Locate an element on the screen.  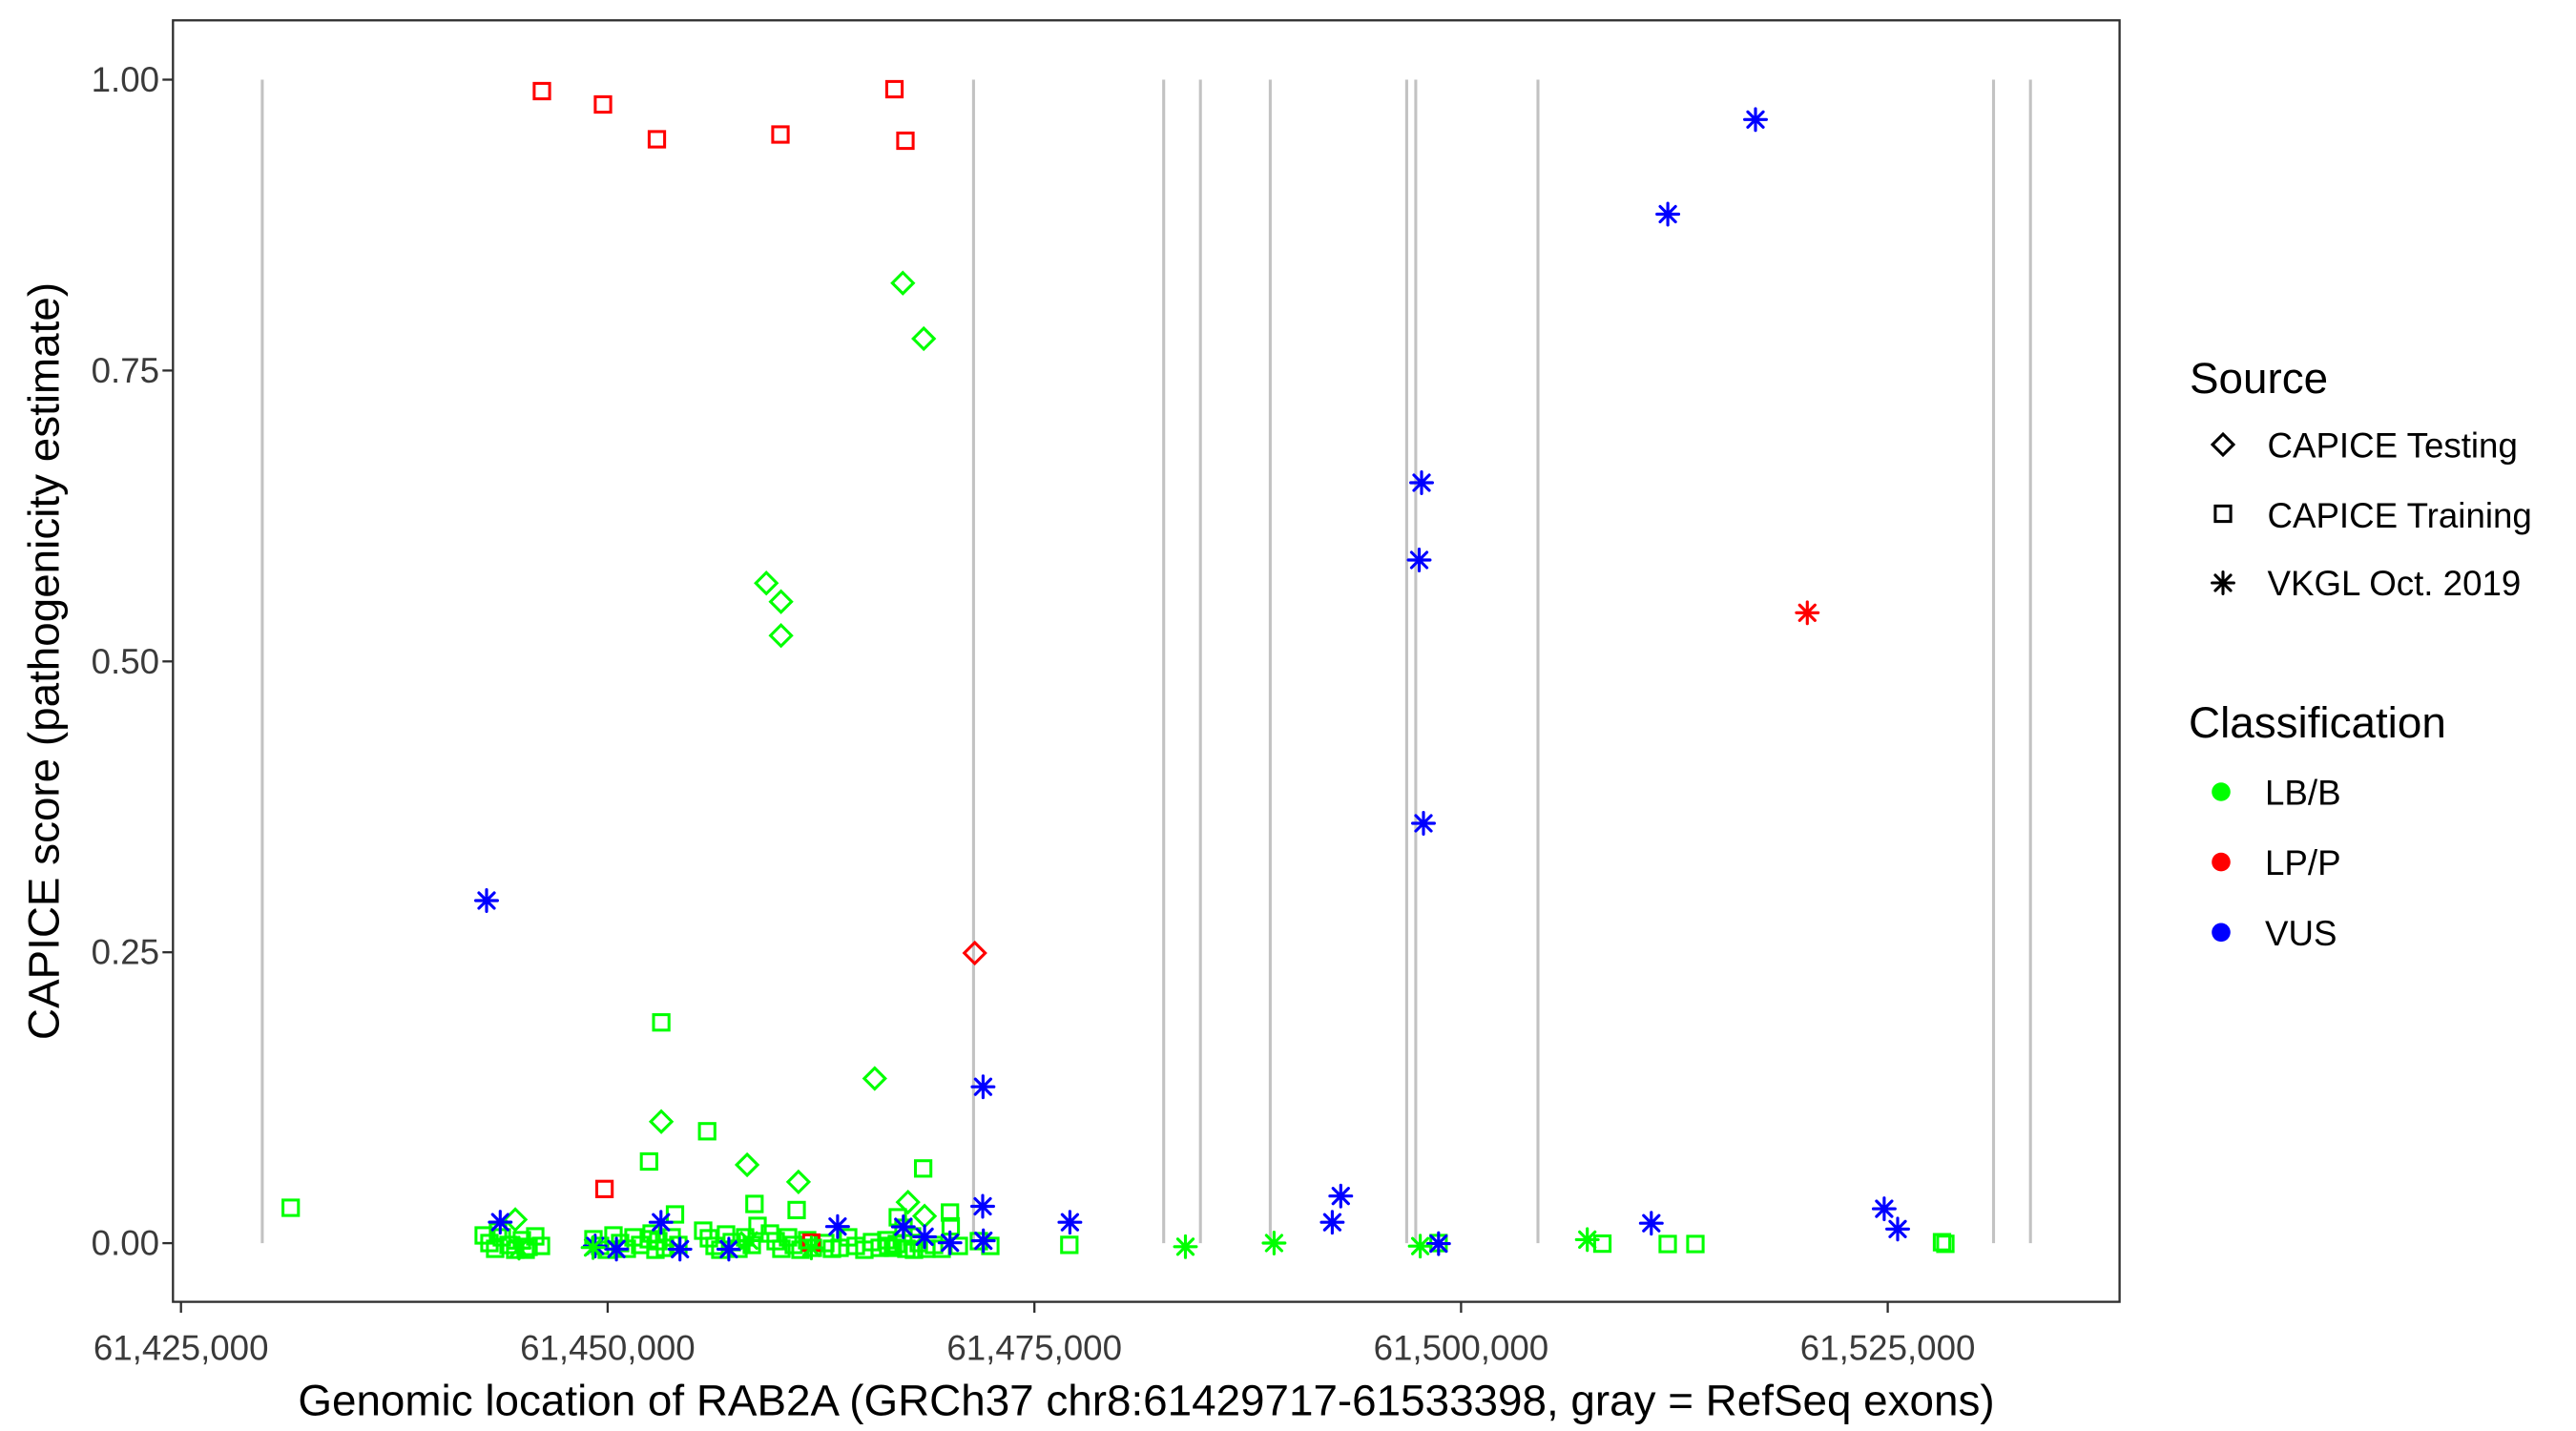
svg-text: 0.75 is located at coordinates (125, 370).